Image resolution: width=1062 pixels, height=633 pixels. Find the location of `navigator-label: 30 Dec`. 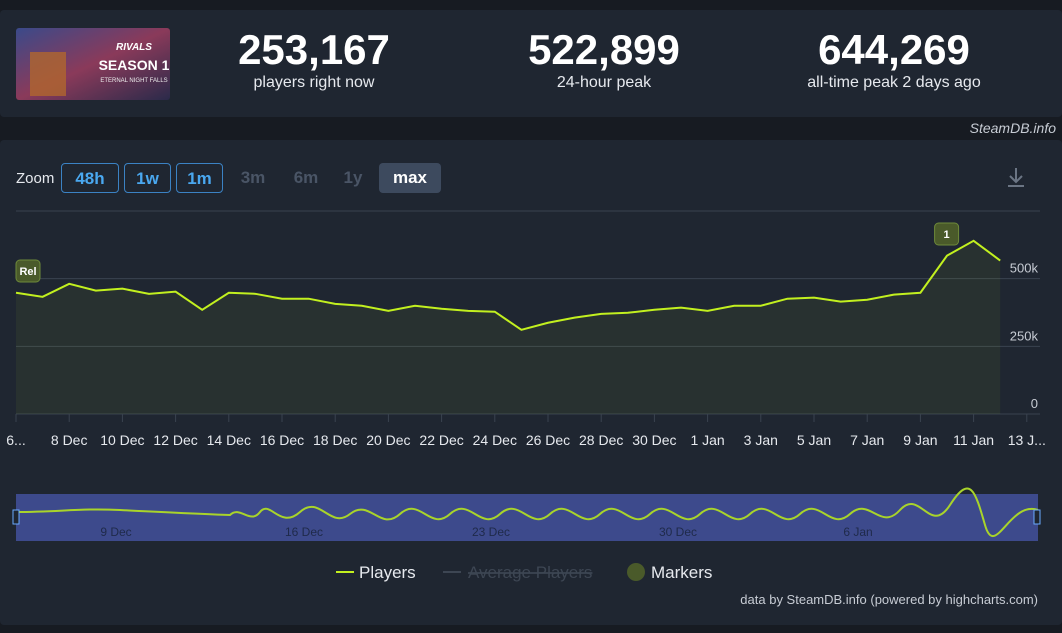

navigator-label: 30 Dec is located at coordinates (678, 532).